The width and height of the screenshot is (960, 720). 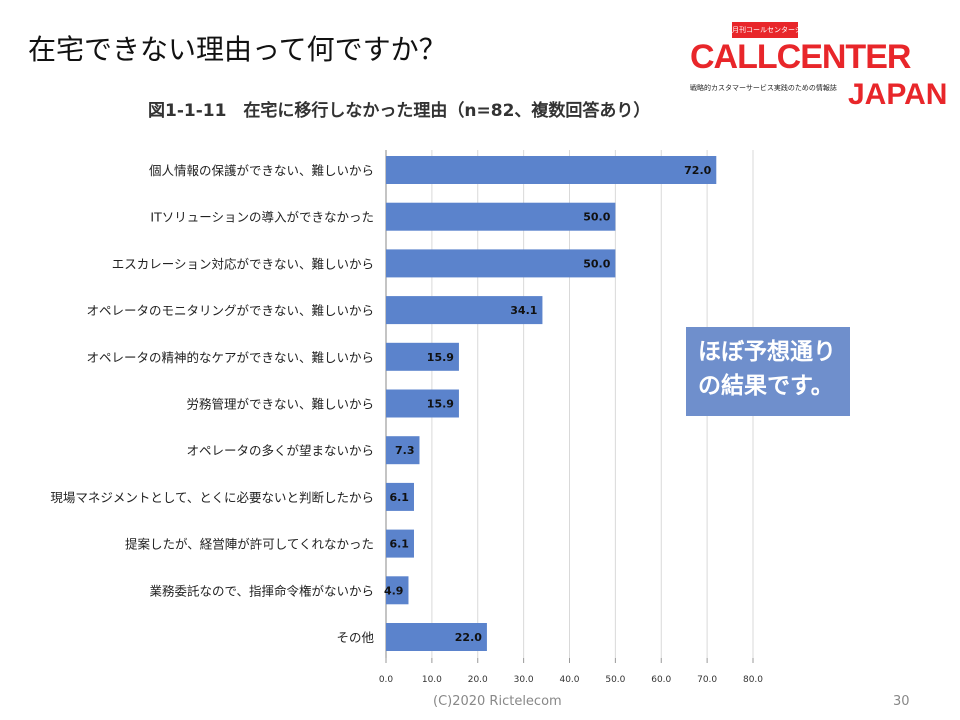 What do you see at coordinates (800, 57) in the screenshot?
I see `logo-main: CALLCENTER` at bounding box center [800, 57].